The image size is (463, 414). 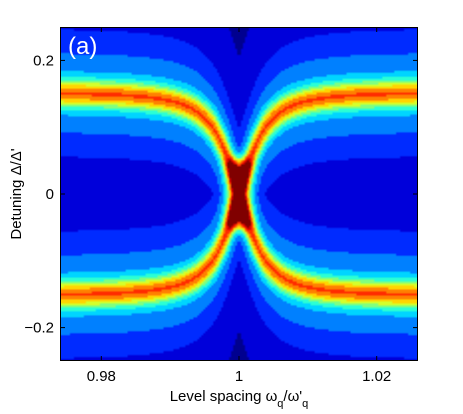 What do you see at coordinates (239, 376) in the screenshot?
I see `x-tick-label: 1` at bounding box center [239, 376].